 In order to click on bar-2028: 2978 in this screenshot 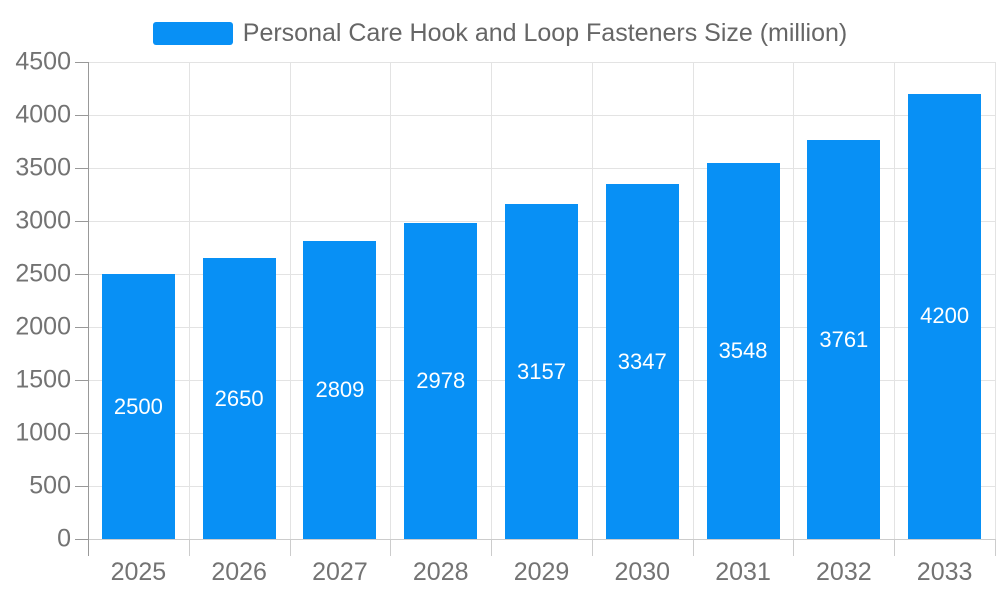, I will do `click(441, 381)`.